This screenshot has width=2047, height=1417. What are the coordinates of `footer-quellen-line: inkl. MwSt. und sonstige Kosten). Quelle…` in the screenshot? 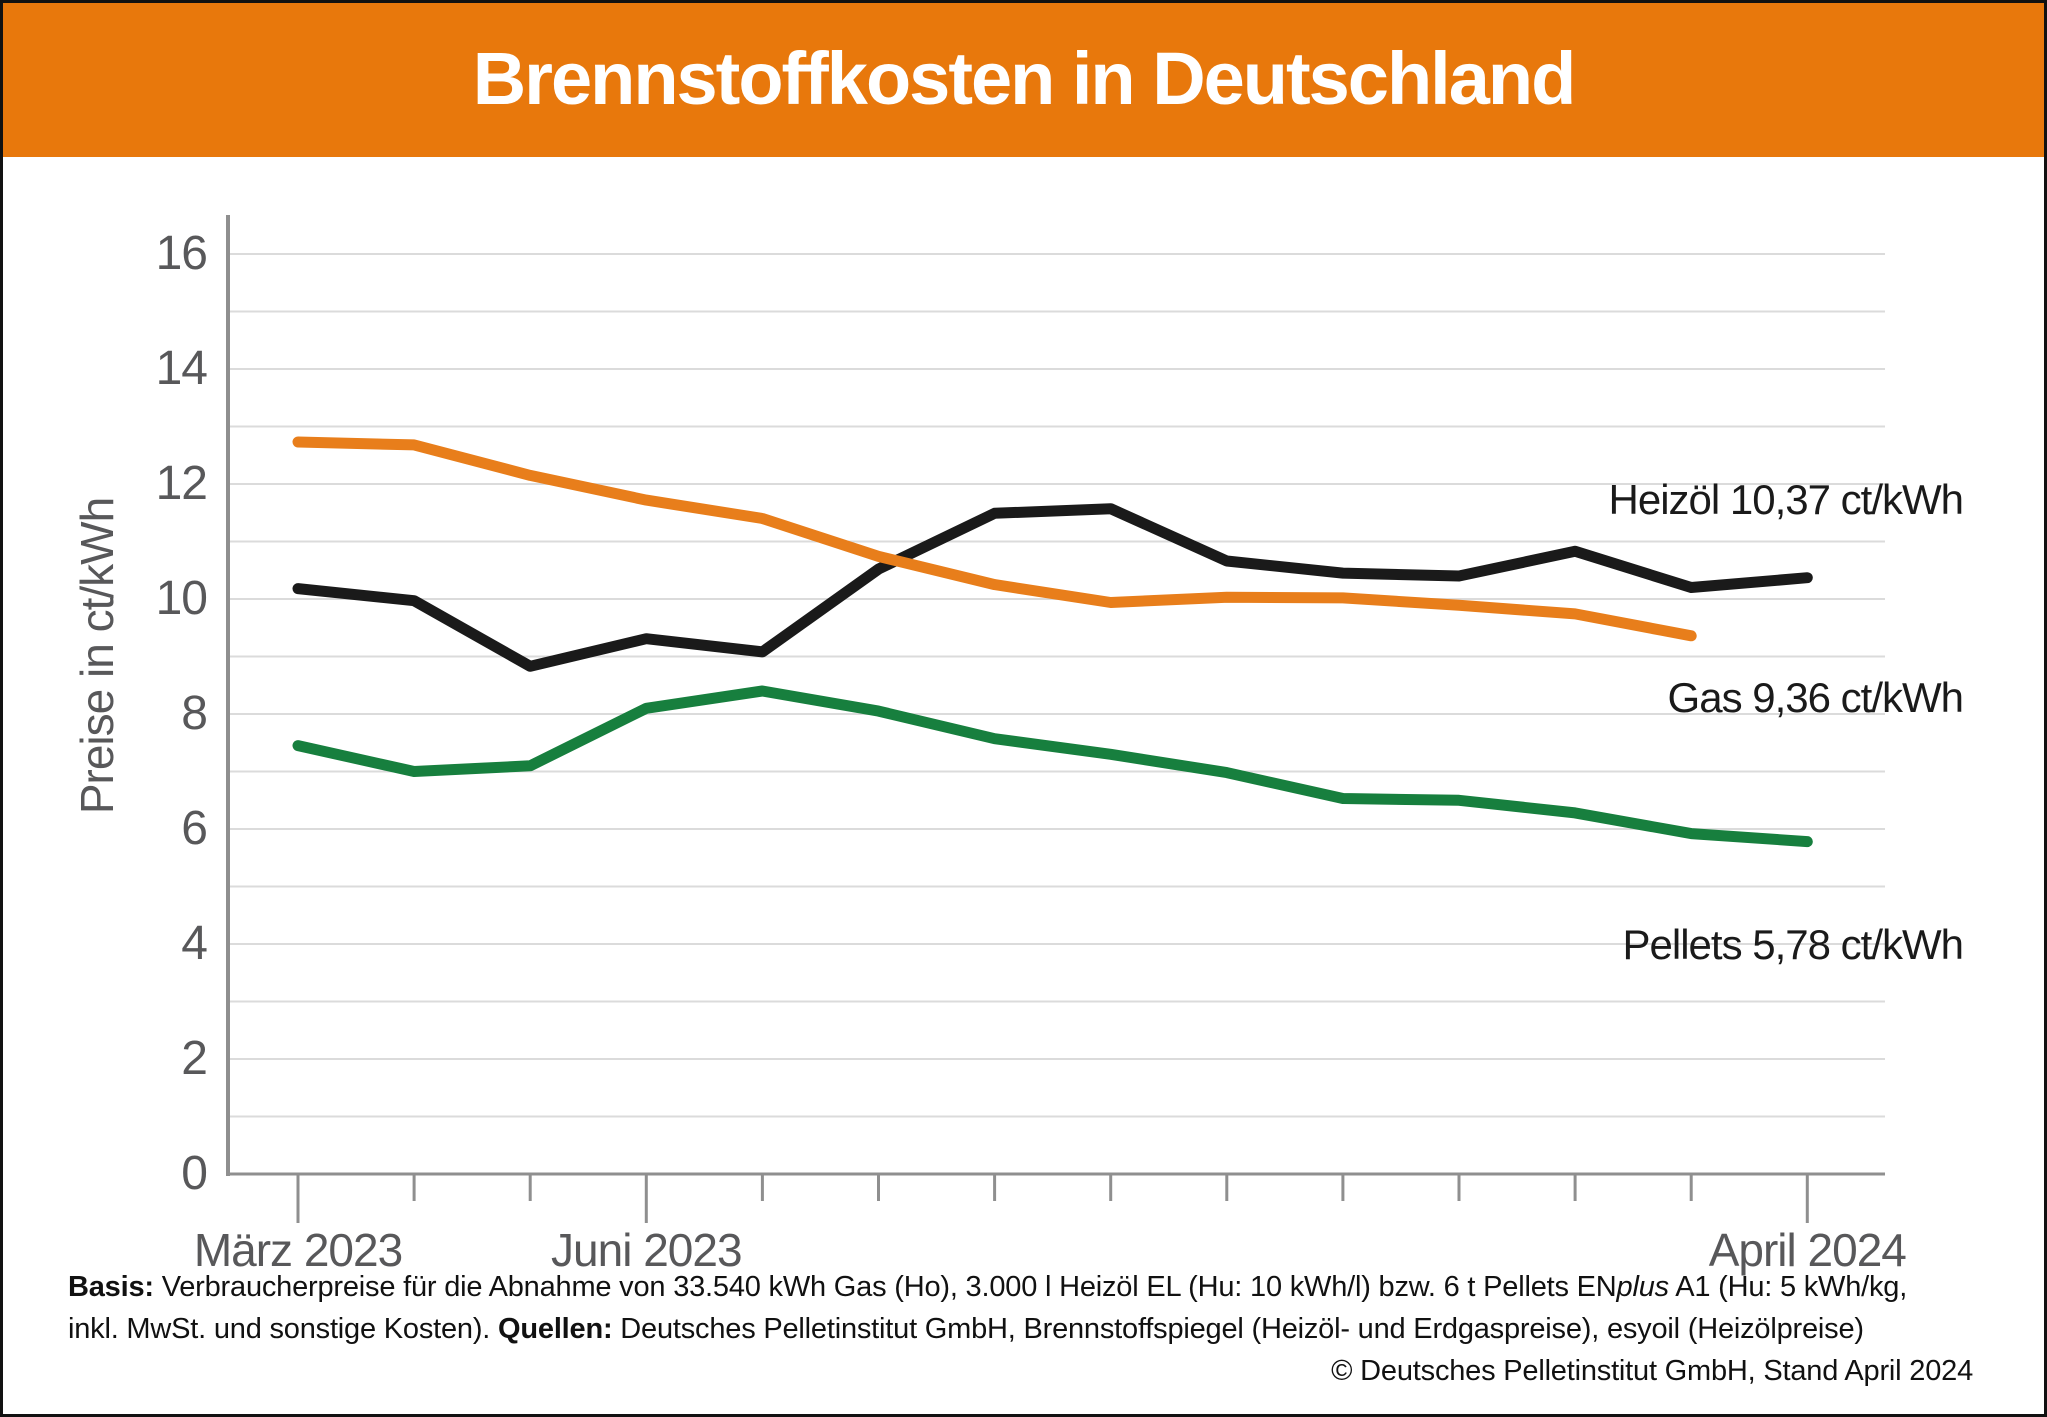 It's located at (1020, 1329).